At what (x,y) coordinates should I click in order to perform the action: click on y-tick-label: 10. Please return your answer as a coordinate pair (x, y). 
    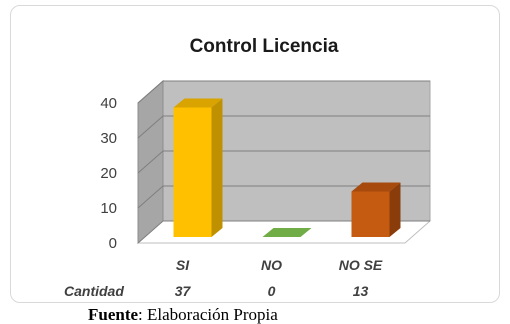
    Looking at the image, I should click on (108, 208).